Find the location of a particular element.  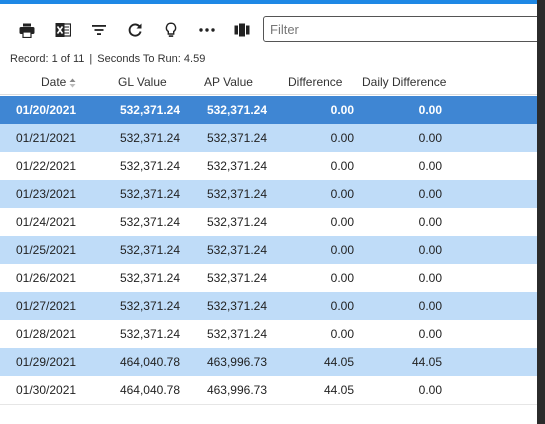

excel-icon is located at coordinates (63, 30).